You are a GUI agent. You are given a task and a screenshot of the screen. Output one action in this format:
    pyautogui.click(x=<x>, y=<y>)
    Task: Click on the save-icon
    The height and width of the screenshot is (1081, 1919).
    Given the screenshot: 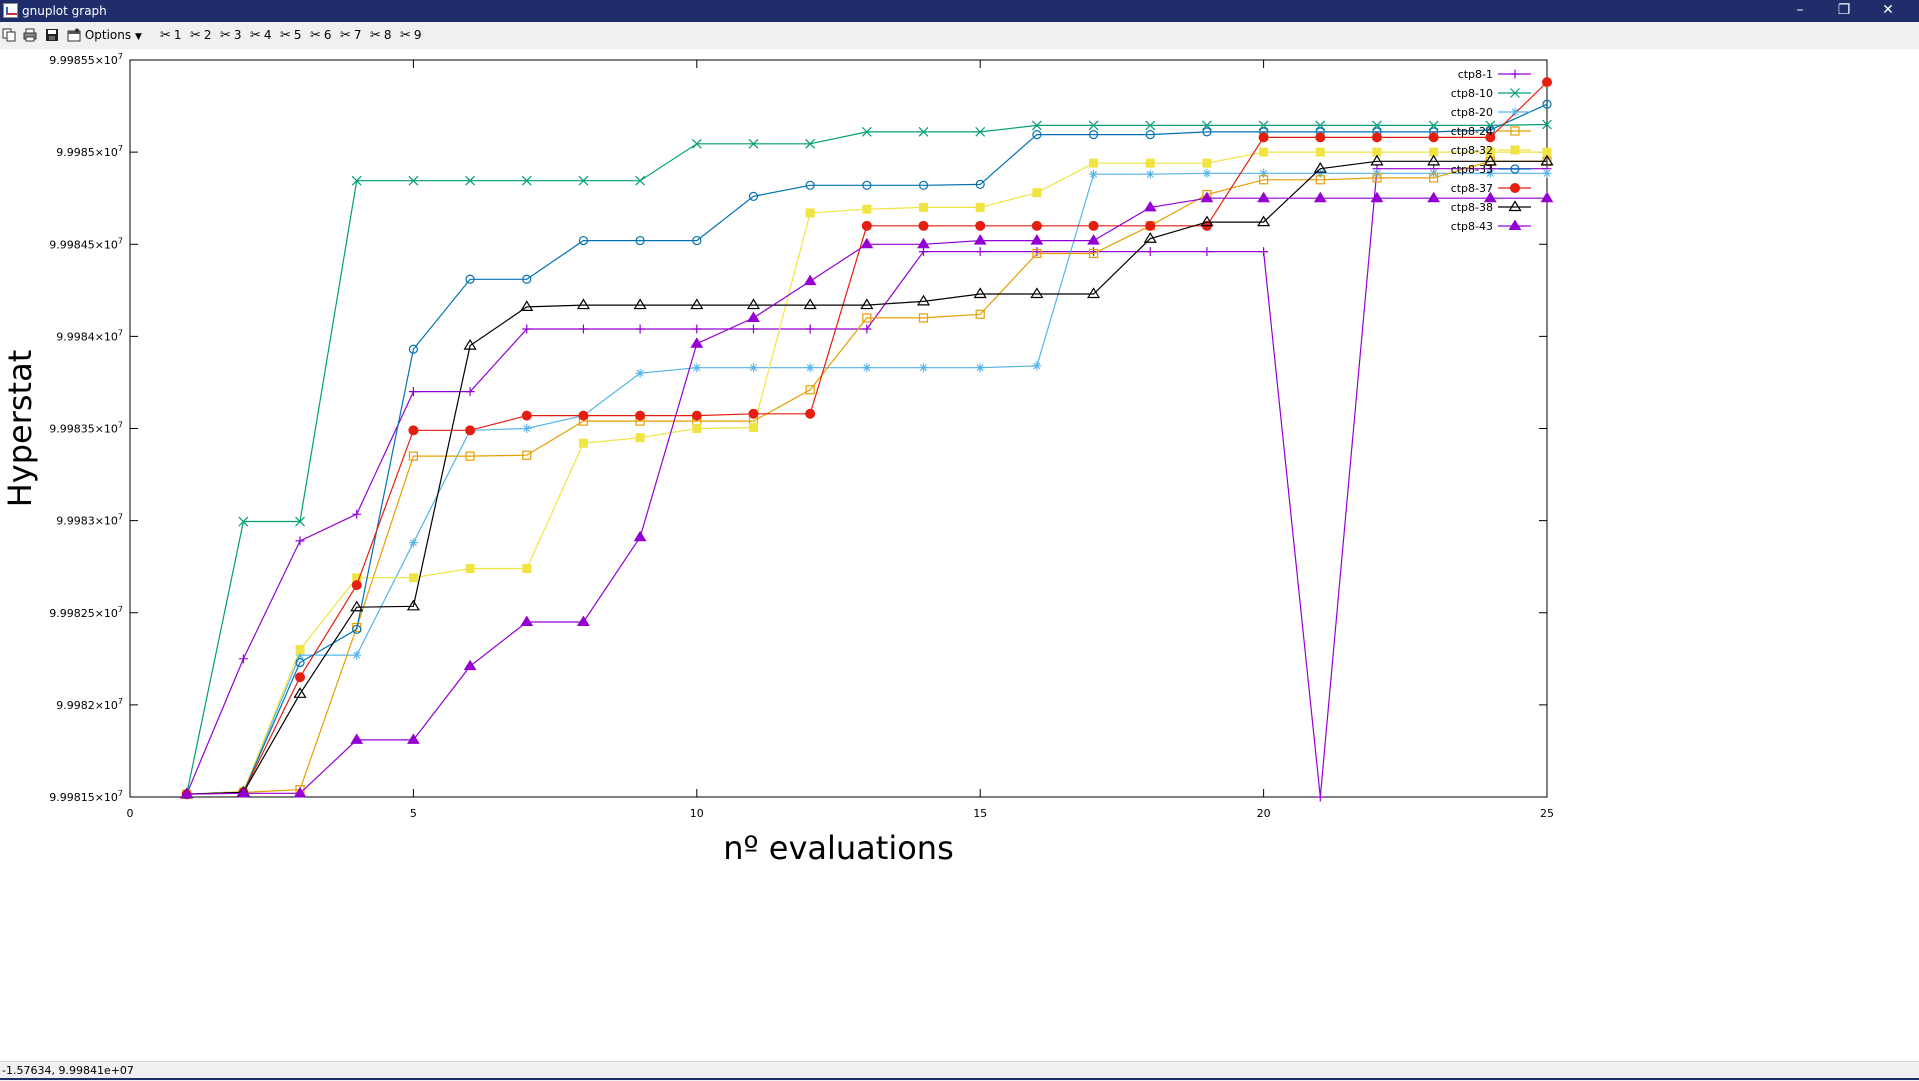 What is the action you would take?
    pyautogui.click(x=52, y=35)
    